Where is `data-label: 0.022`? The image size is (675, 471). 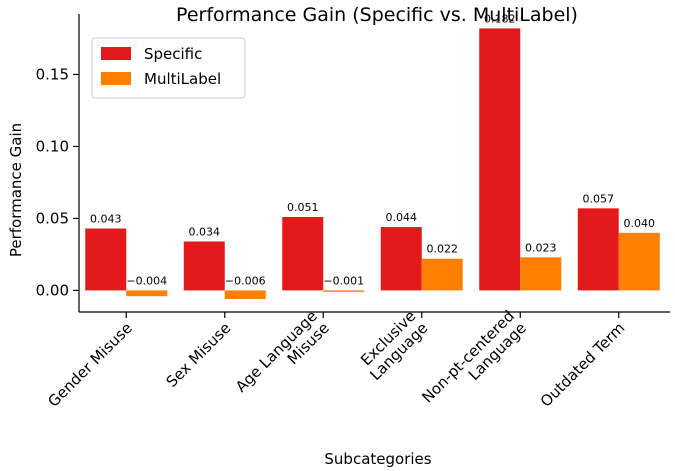 data-label: 0.022 is located at coordinates (443, 249).